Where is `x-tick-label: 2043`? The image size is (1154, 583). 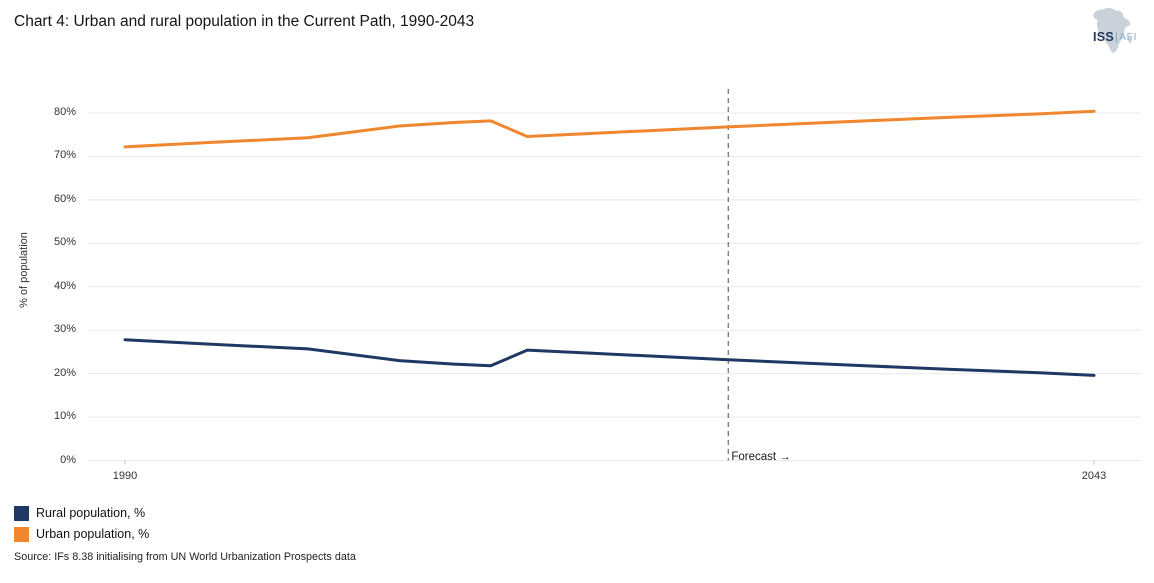
x-tick-label: 2043 is located at coordinates (1094, 476).